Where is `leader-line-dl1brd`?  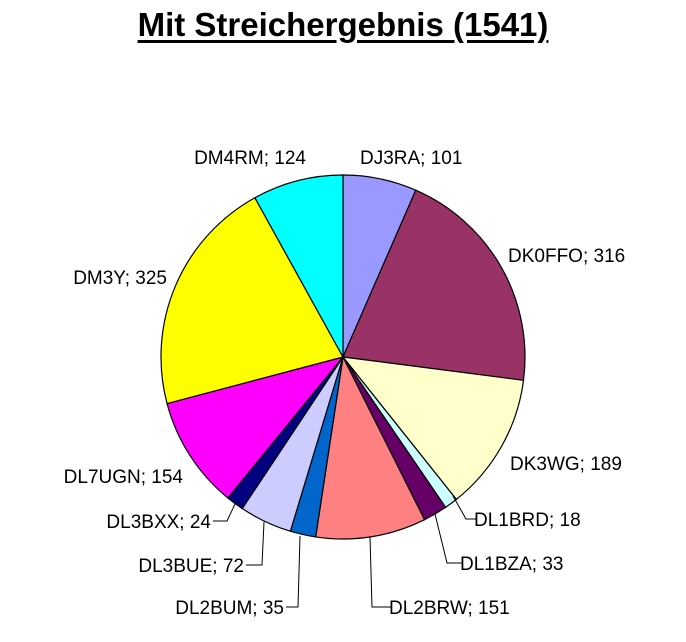
leader-line-dl1brd is located at coordinates (464, 507).